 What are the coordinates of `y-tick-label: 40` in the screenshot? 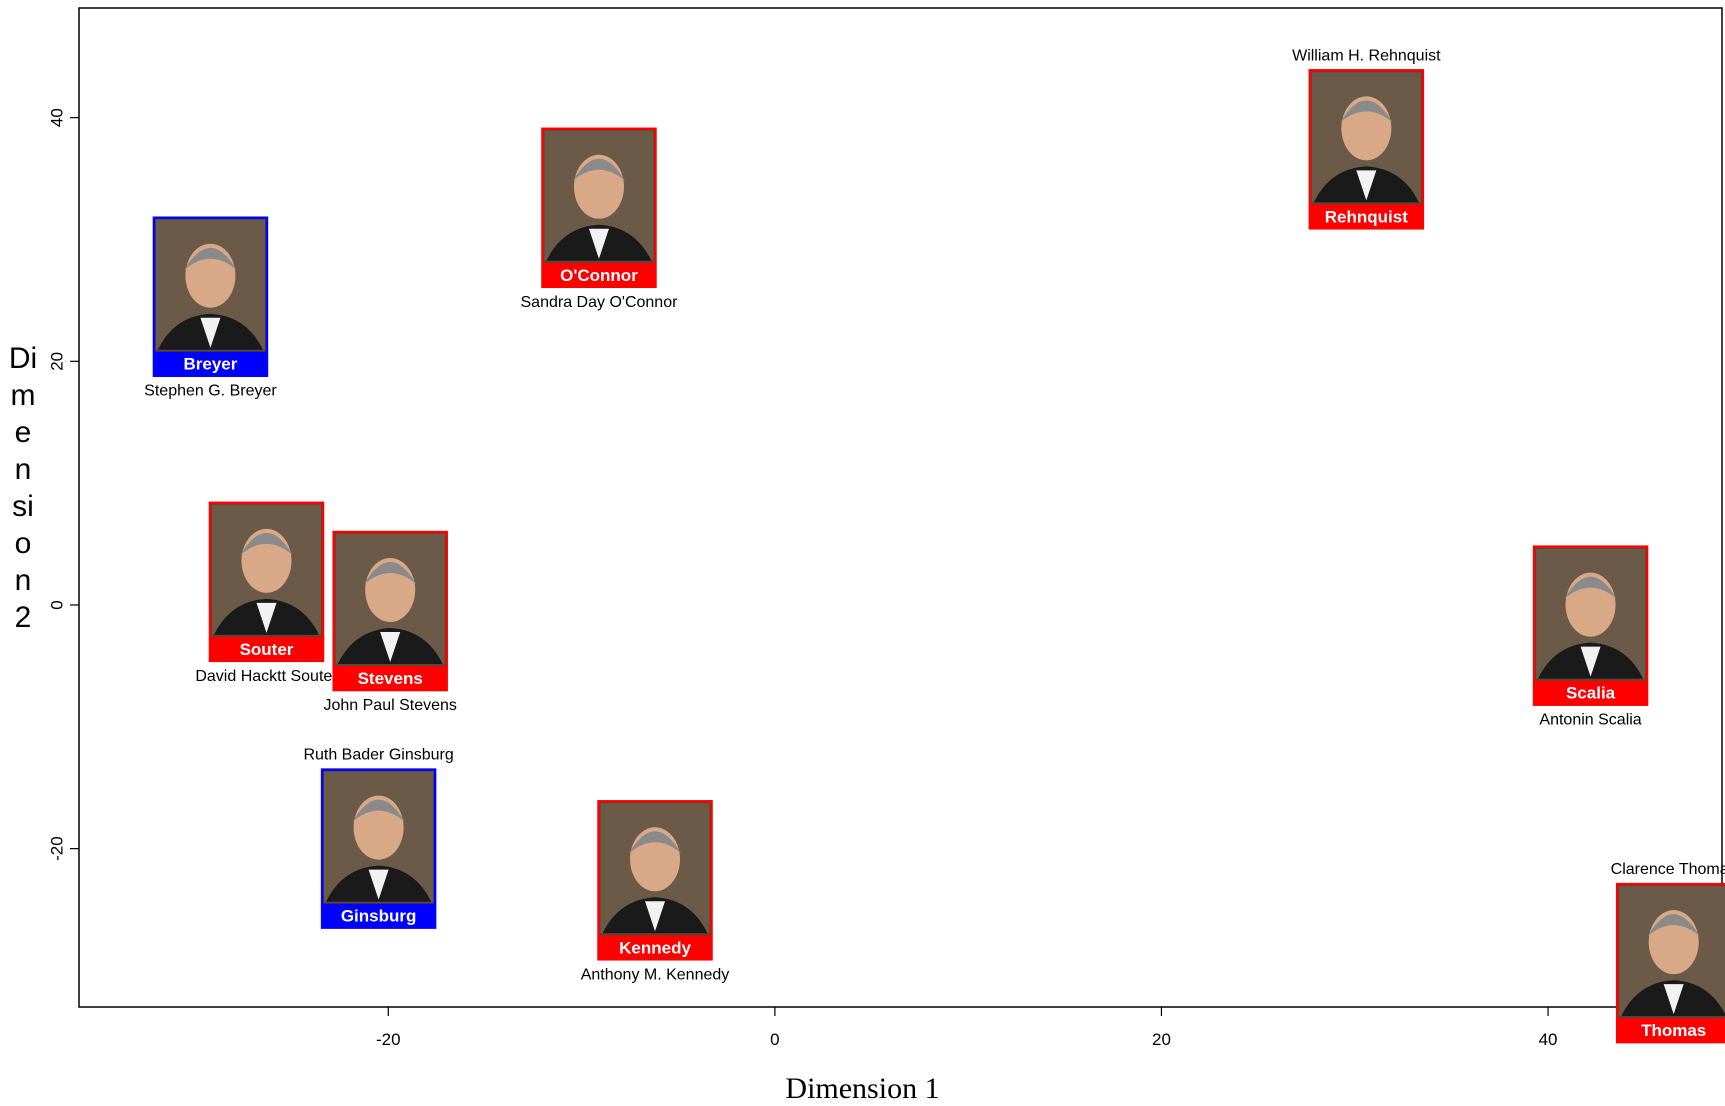 It's located at (56, 117).